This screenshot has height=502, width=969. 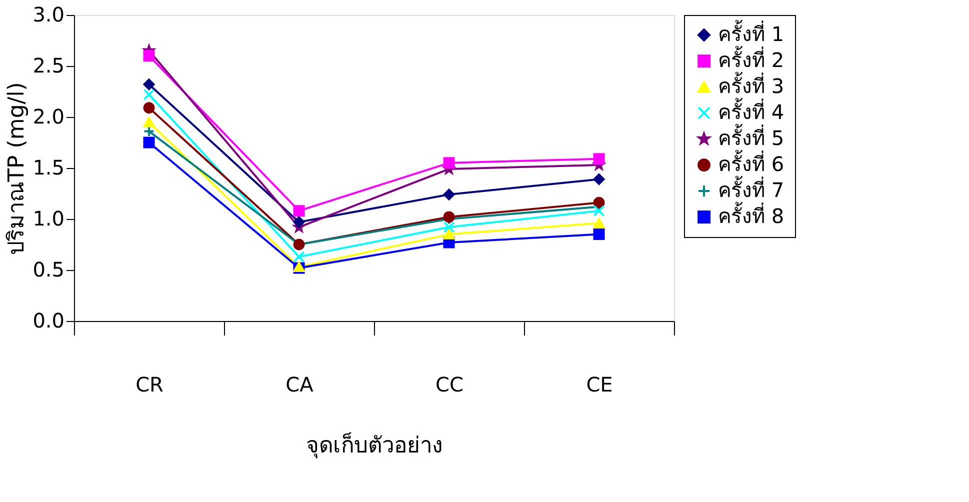 What do you see at coordinates (599, 384) in the screenshot?
I see `x-tick-label: CE` at bounding box center [599, 384].